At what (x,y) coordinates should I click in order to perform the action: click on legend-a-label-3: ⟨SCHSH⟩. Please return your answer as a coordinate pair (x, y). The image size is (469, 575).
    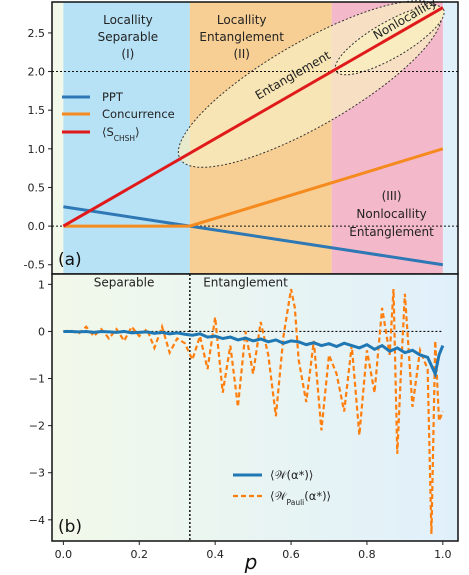
    Looking at the image, I should click on (121, 134).